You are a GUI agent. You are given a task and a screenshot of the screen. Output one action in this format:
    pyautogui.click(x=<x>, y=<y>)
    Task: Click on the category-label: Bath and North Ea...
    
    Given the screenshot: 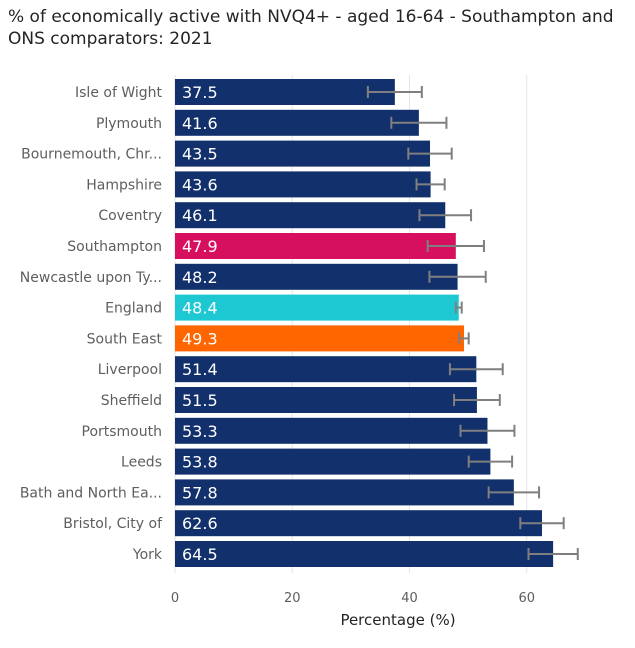 What is the action you would take?
    pyautogui.click(x=91, y=493)
    